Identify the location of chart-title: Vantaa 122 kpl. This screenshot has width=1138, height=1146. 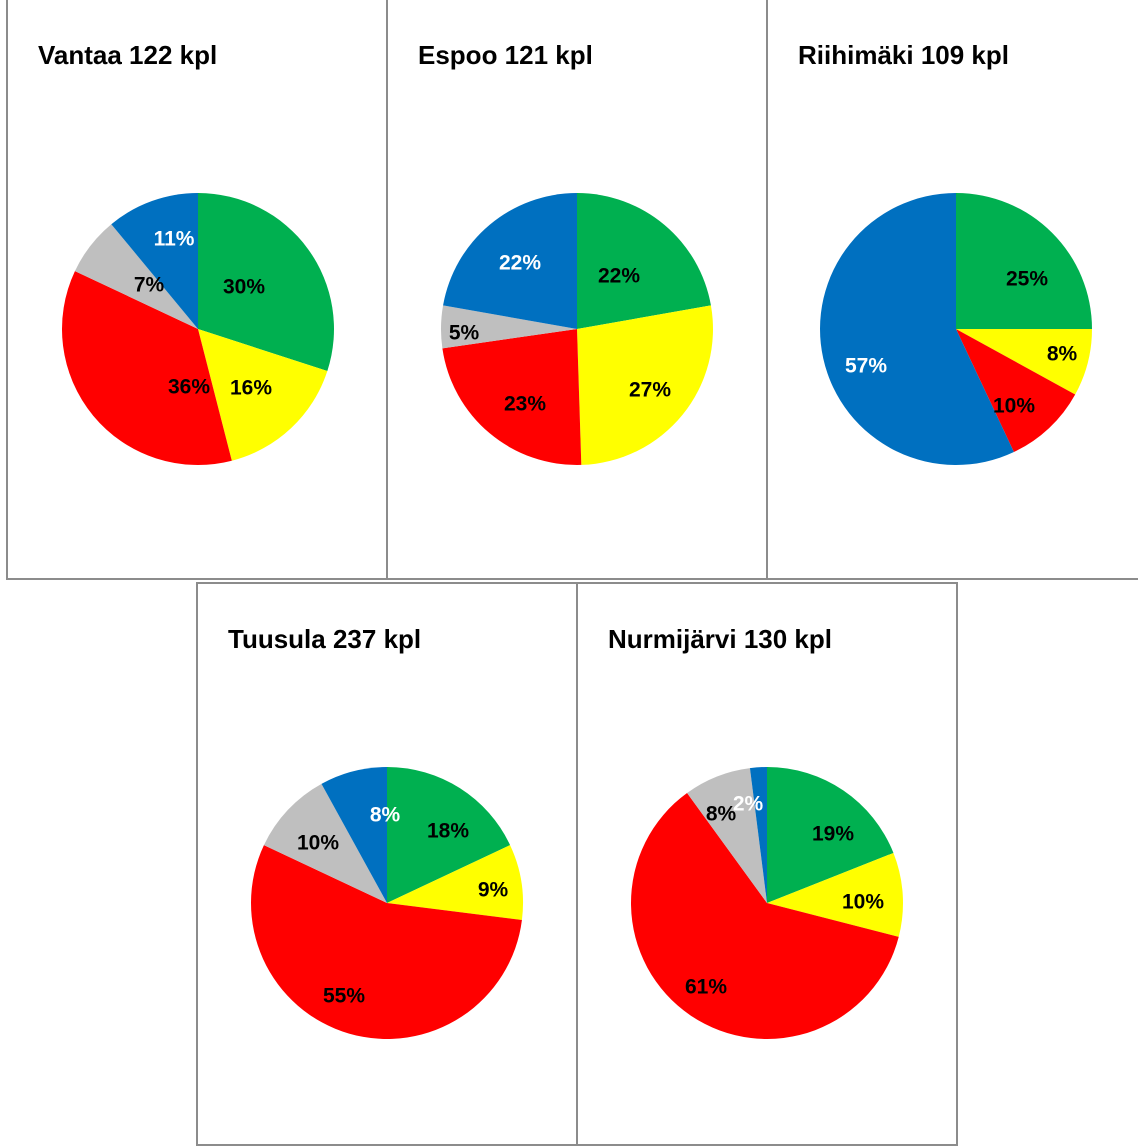
(128, 55).